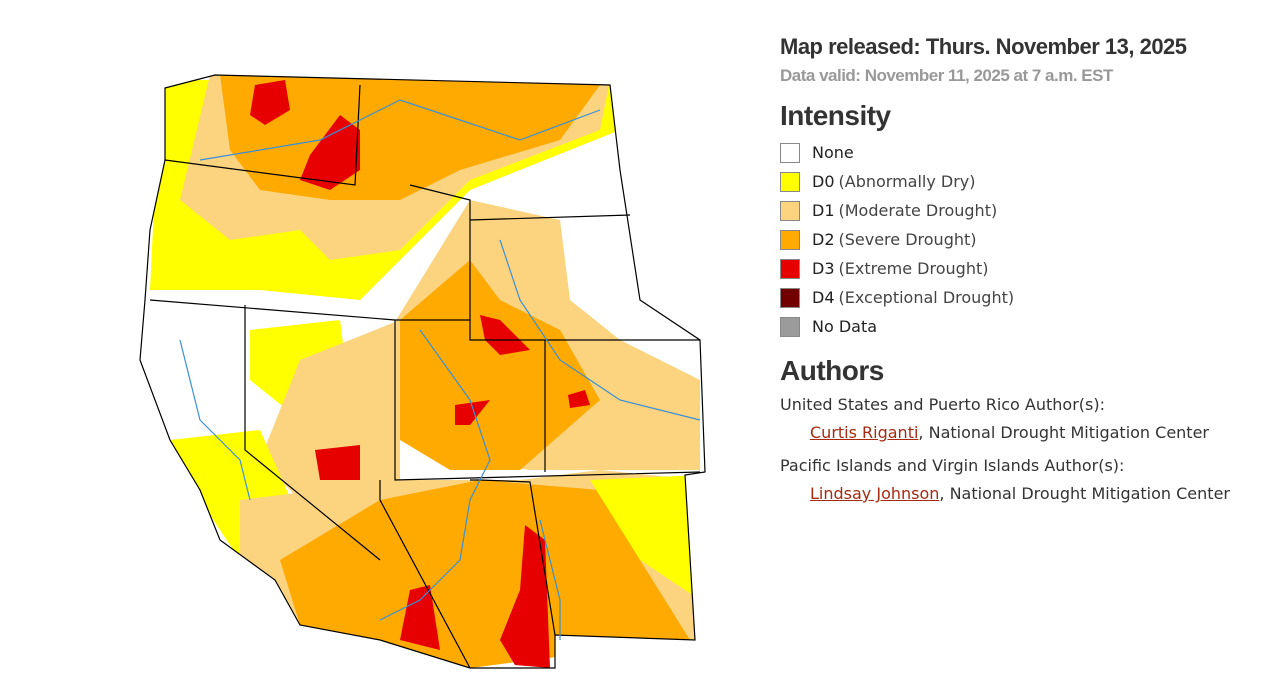 This screenshot has height=688, width=1280. What do you see at coordinates (907, 181) in the screenshot?
I see `legend-label: (Abnormally Dry)` at bounding box center [907, 181].